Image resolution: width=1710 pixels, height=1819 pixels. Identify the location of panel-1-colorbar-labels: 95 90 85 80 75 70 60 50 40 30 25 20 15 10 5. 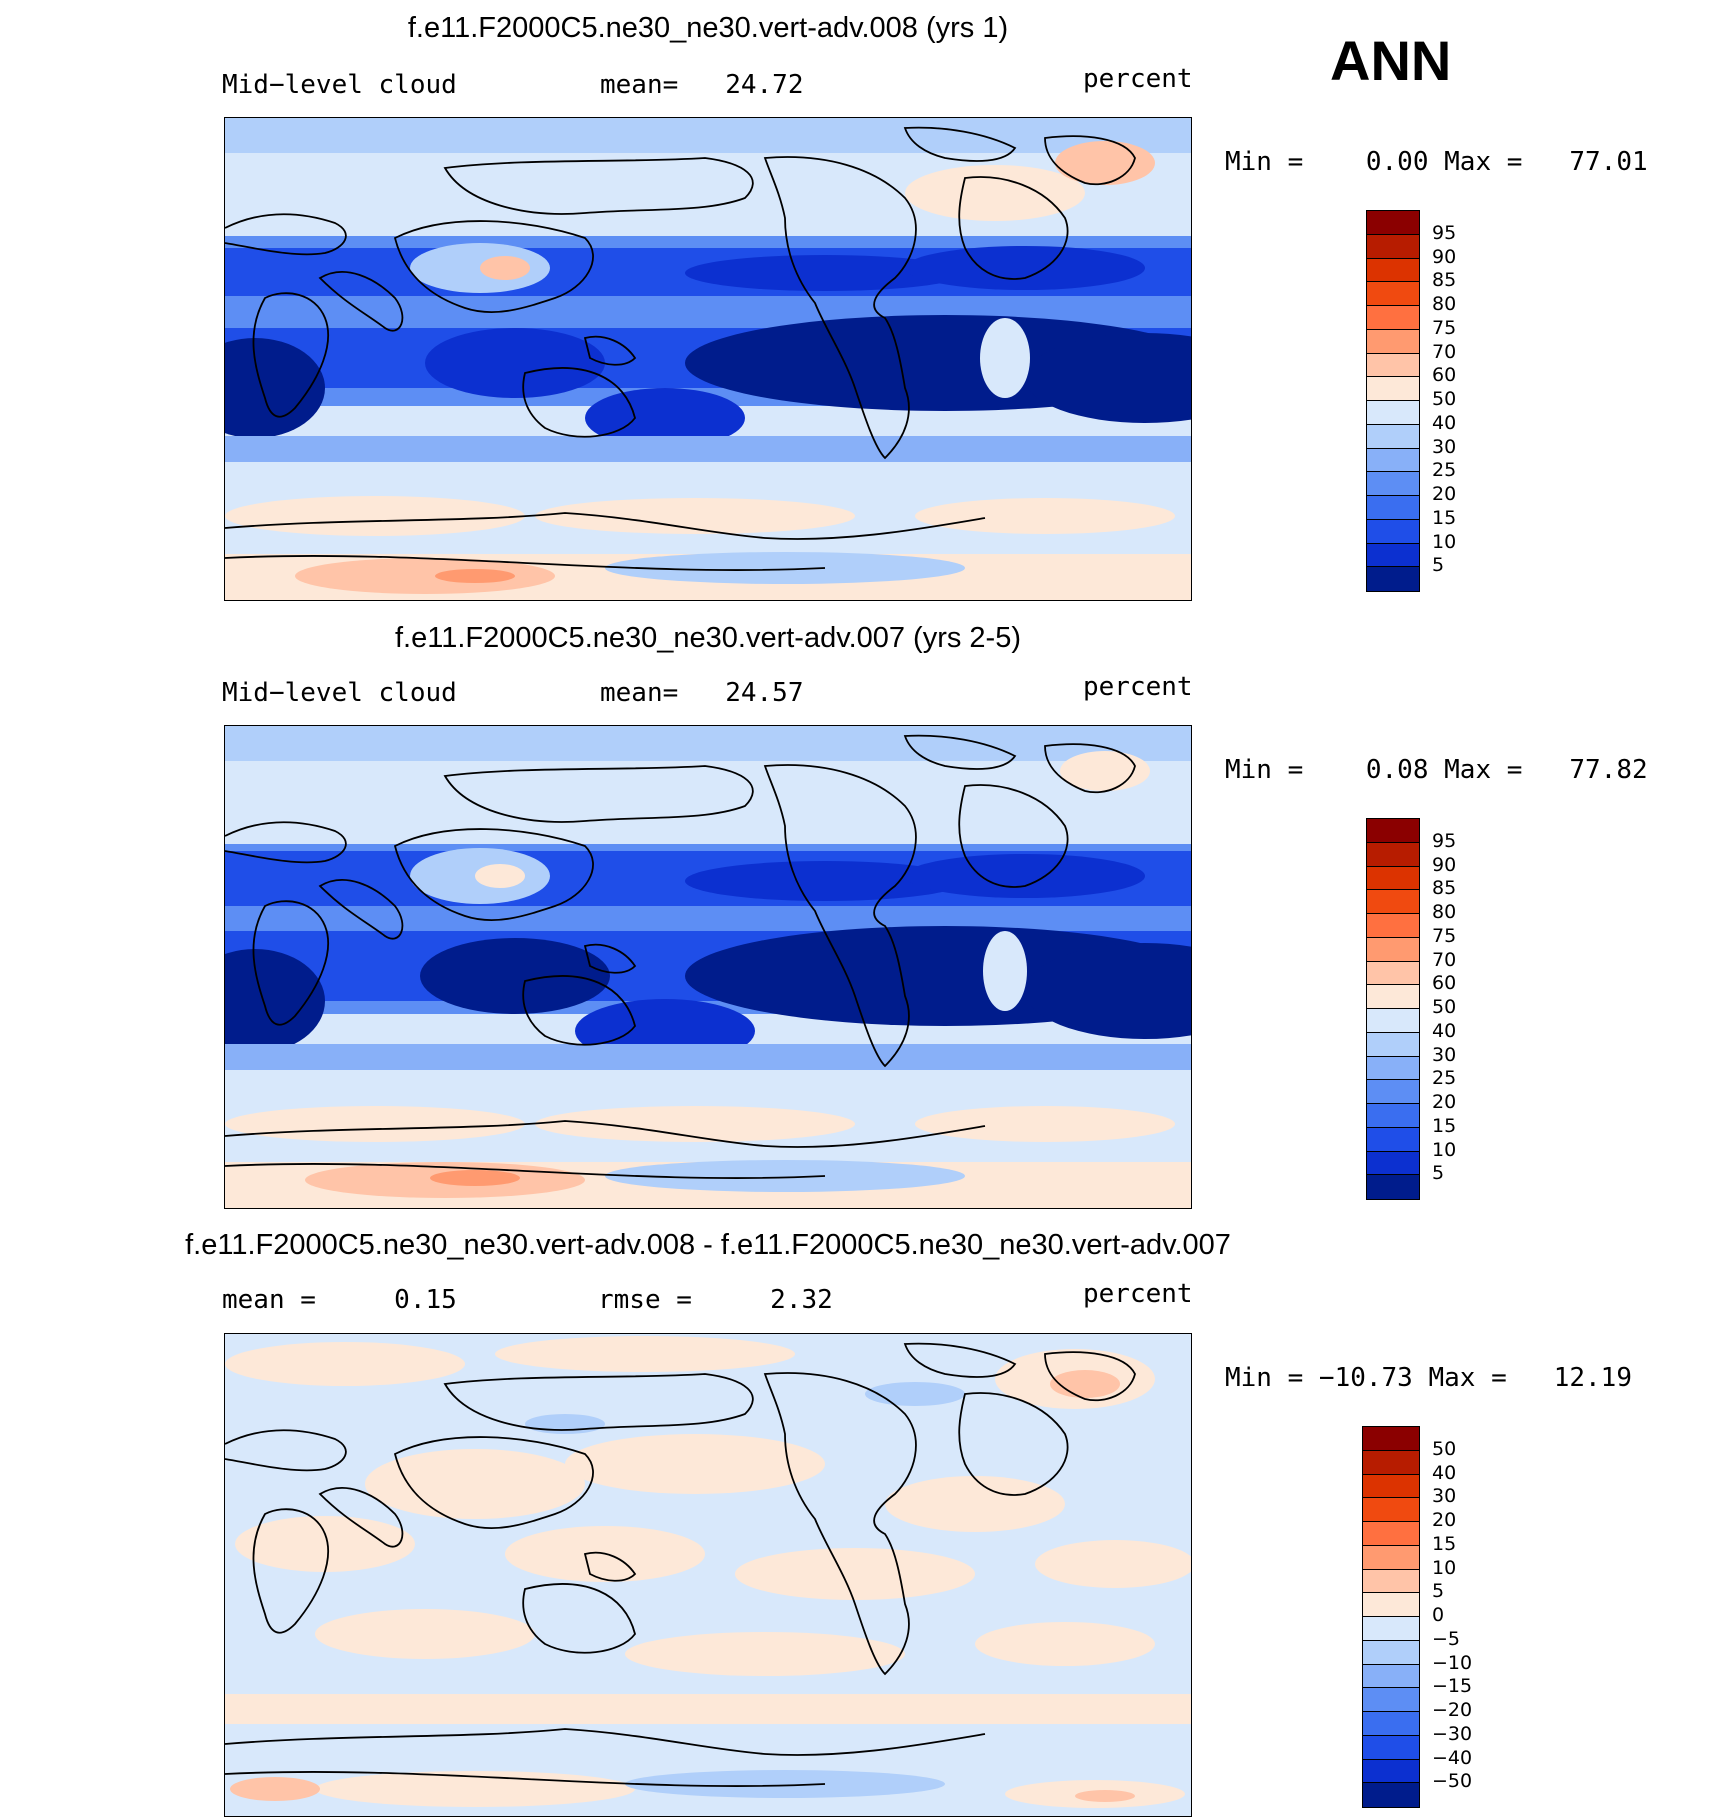
(1472, 401).